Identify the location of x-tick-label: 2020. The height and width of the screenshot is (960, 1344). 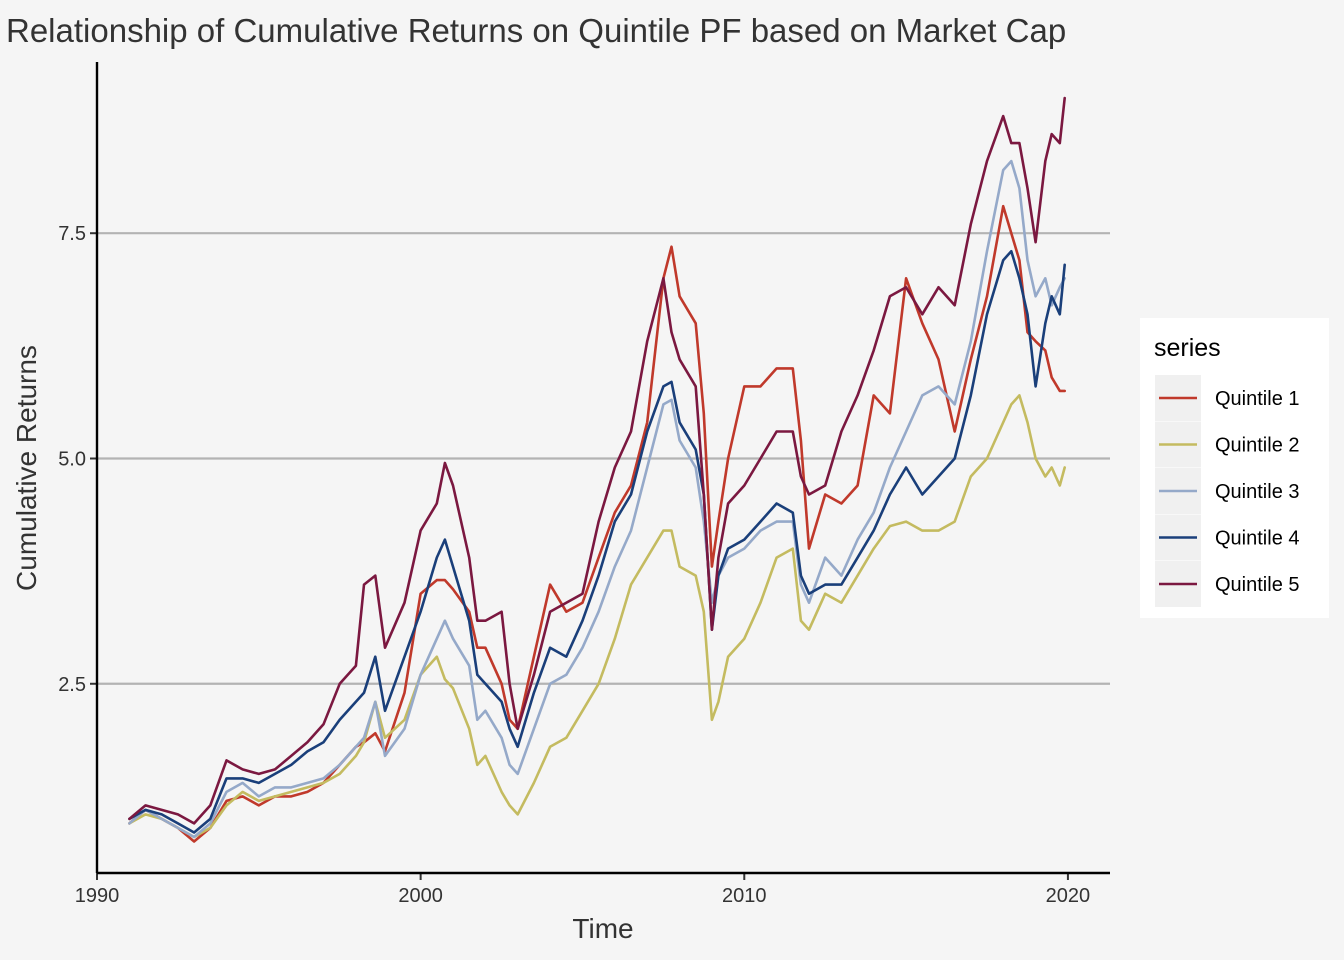
(1068, 896).